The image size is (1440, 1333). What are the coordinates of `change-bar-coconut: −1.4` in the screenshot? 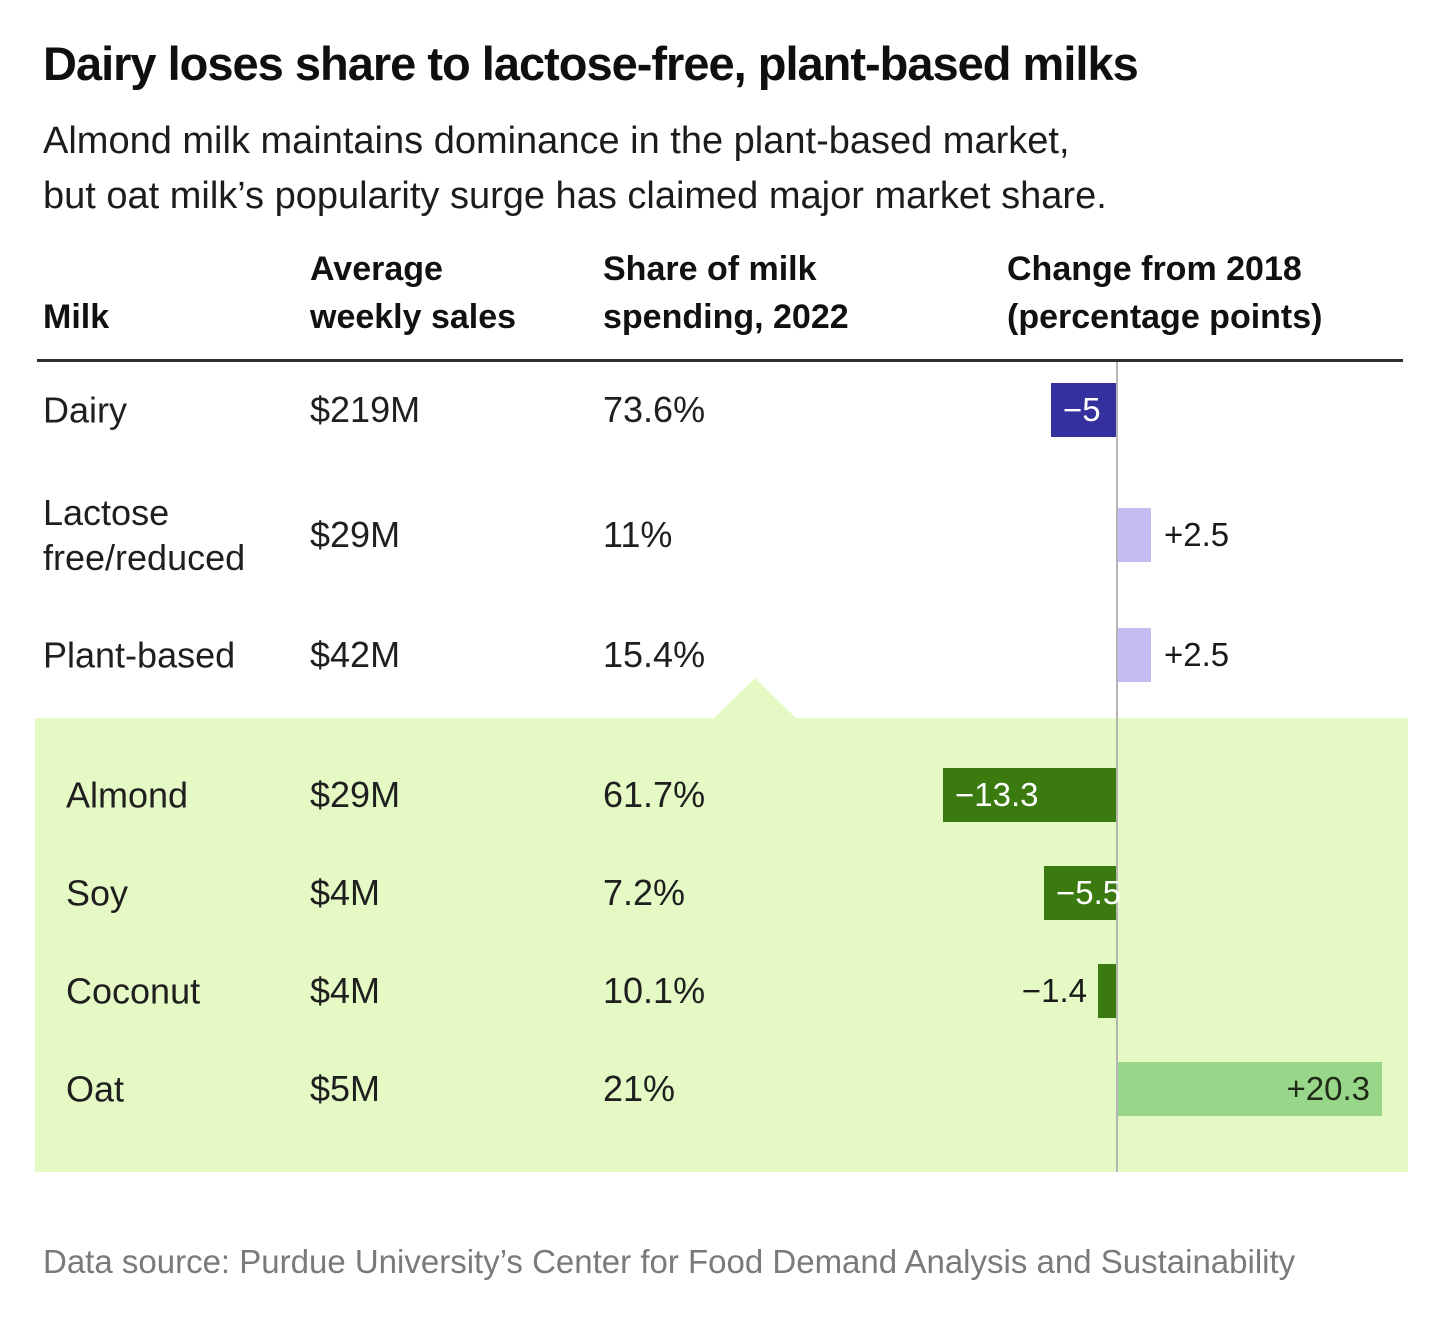 It's located at (1069, 991).